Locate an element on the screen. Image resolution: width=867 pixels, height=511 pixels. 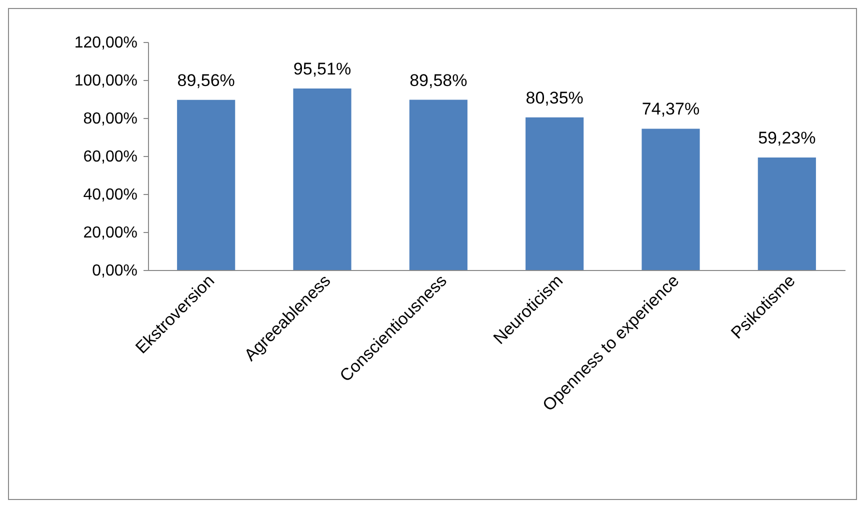
data-label: 89,58% is located at coordinates (439, 80).